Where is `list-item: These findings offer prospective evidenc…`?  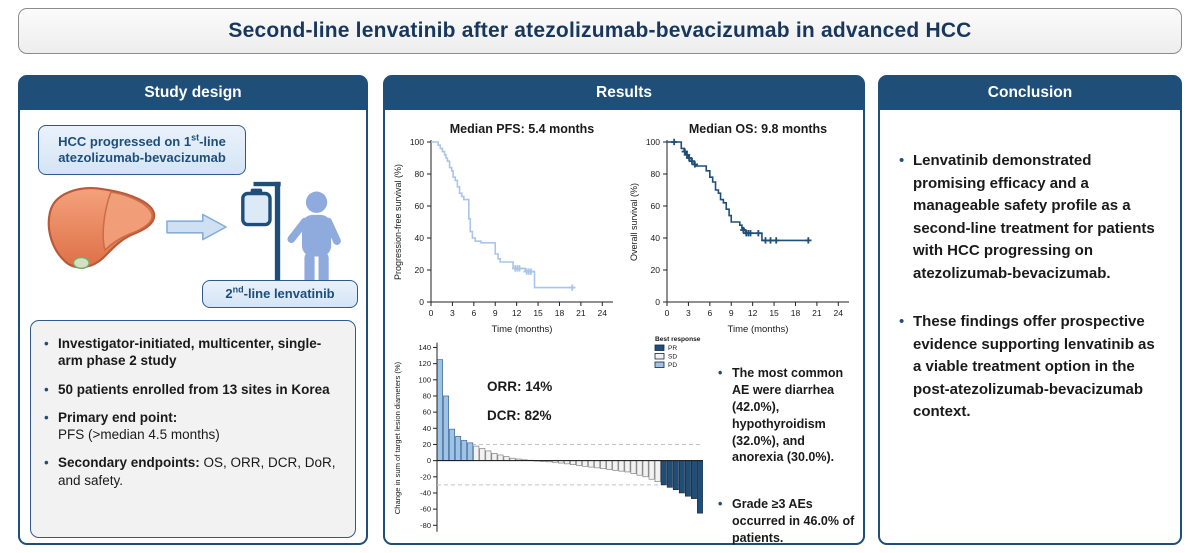 list-item: These findings offer prospective evidenc… is located at coordinates (1031, 367).